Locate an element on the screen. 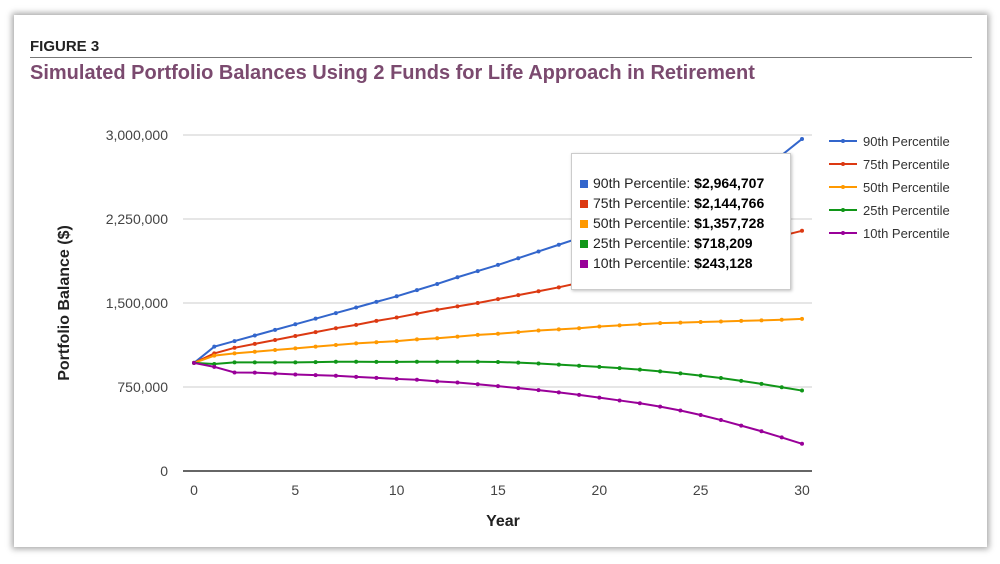  x-tick-label: 25 is located at coordinates (701, 490).